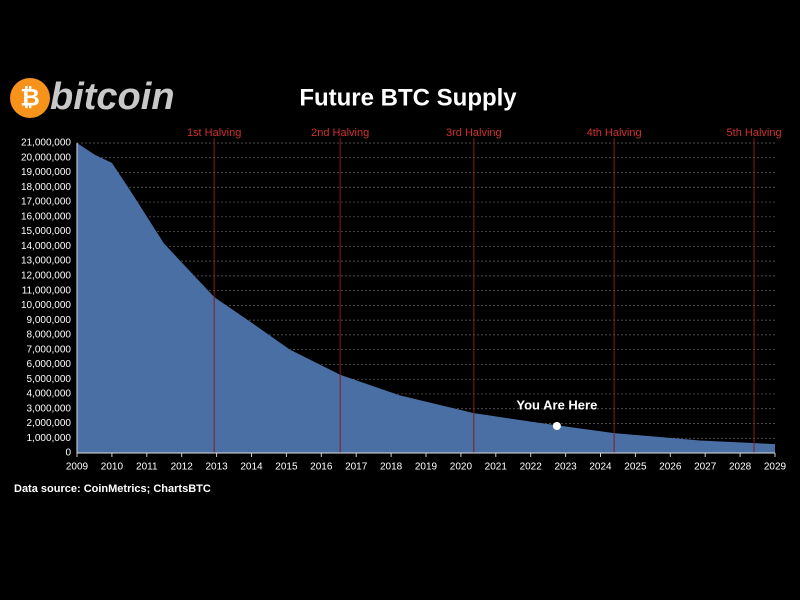 This screenshot has height=600, width=800. Describe the element at coordinates (754, 133) in the screenshot. I see `halving-label: 5th Halving` at that location.